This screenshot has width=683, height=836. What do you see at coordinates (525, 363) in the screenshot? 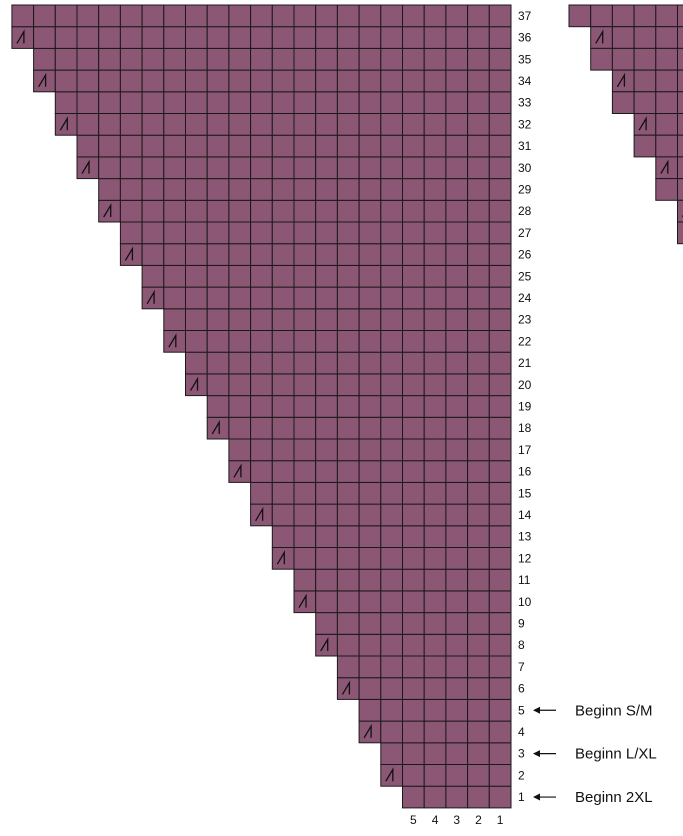
I see `row-number: 21` at bounding box center [525, 363].